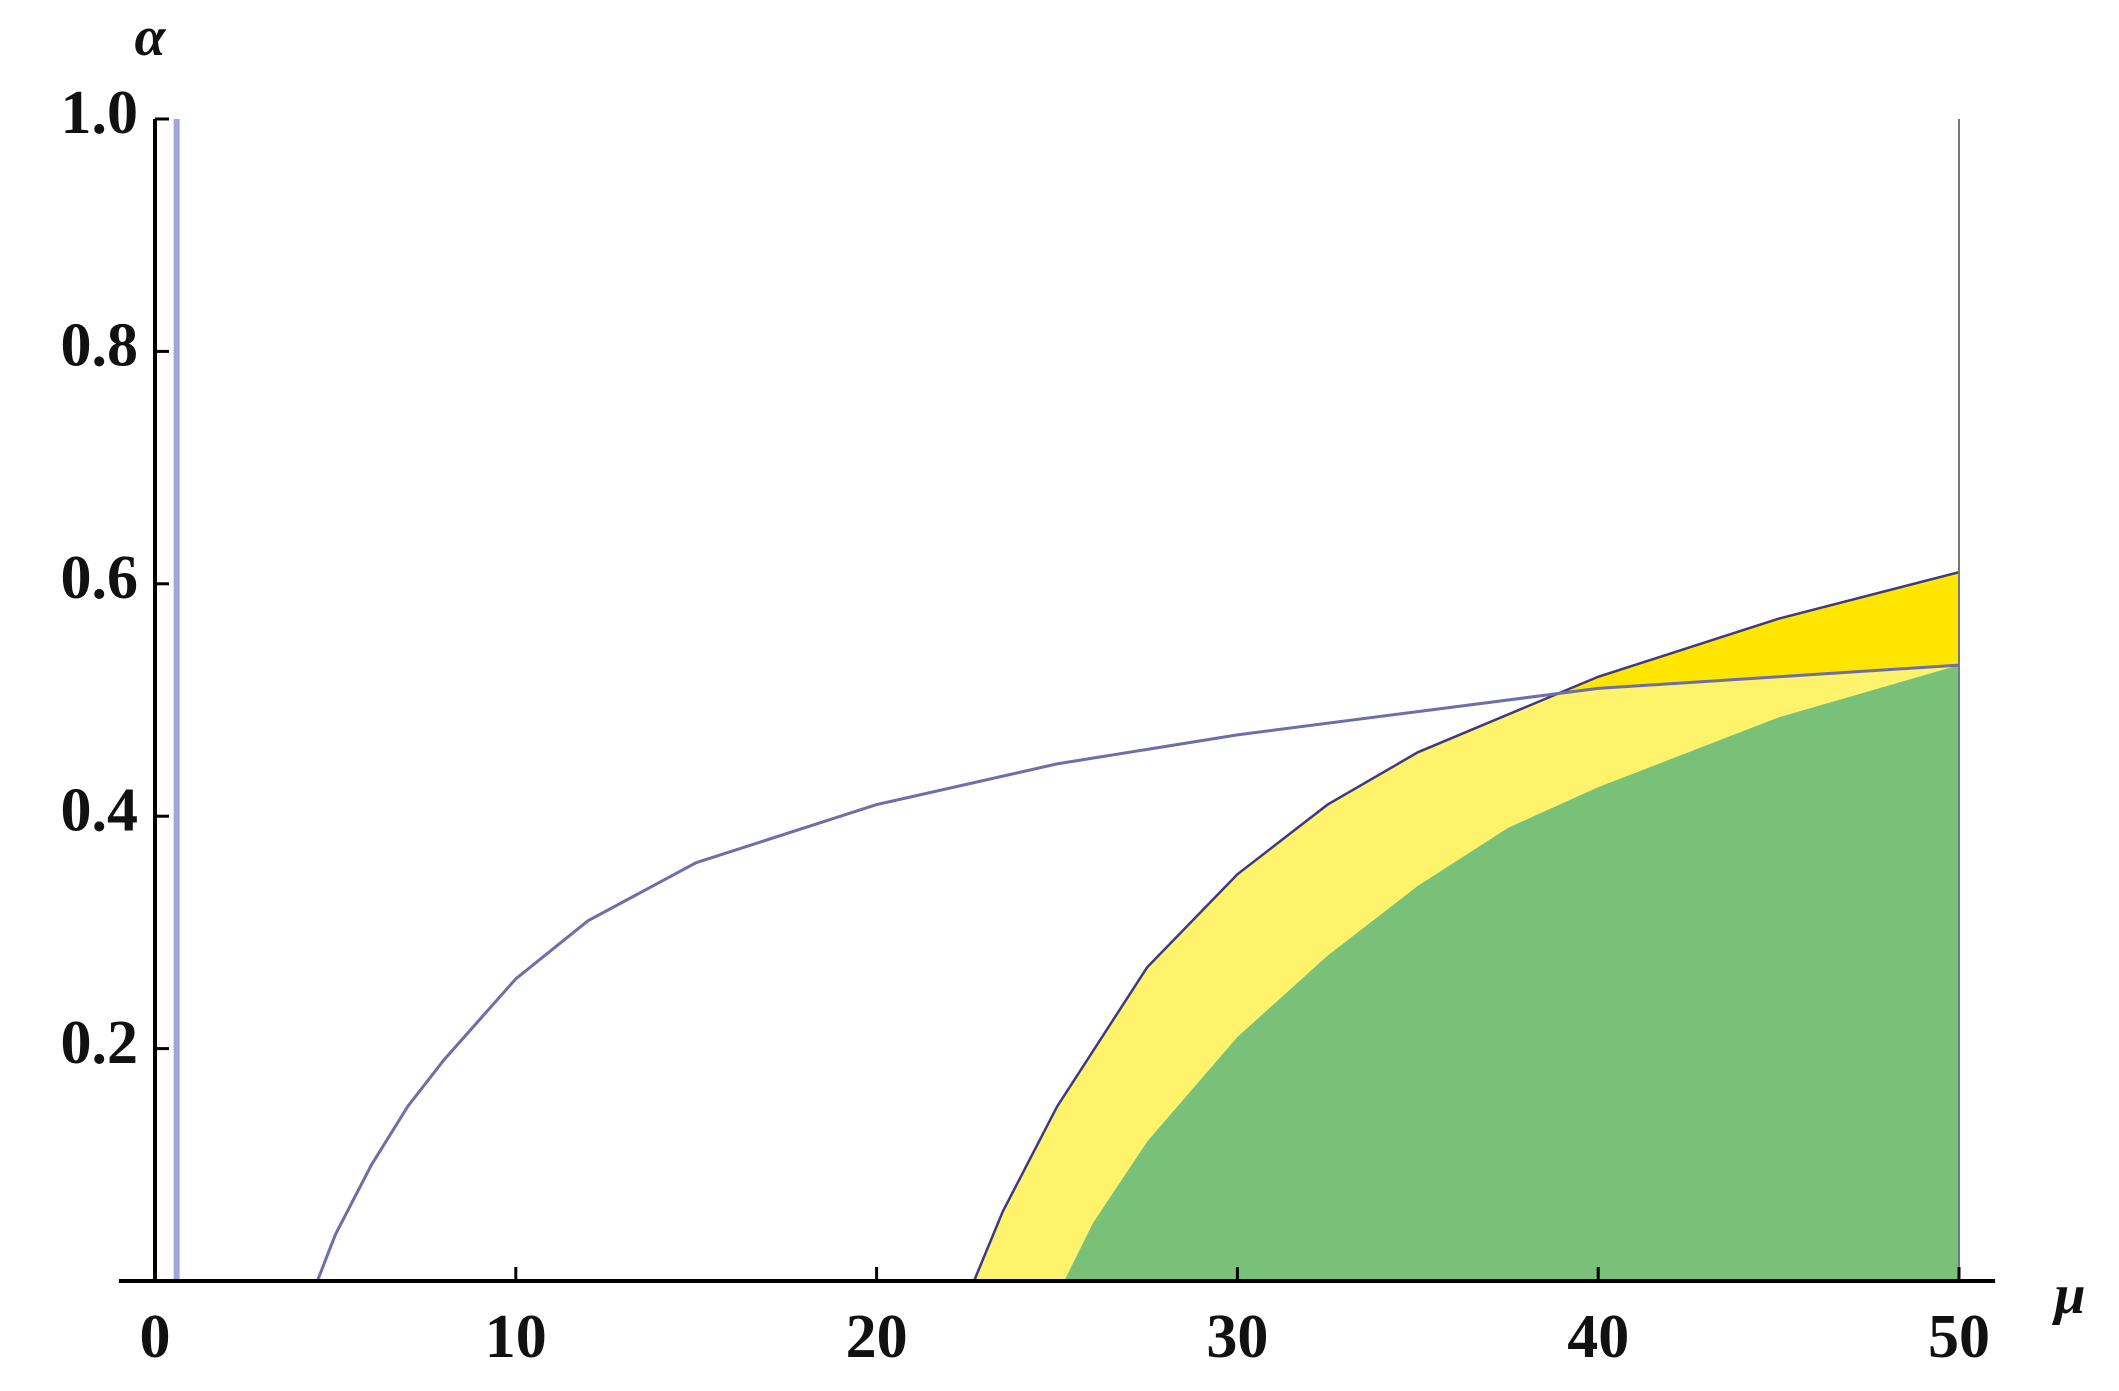 This screenshot has height=1391, width=2119. What do you see at coordinates (155, 1337) in the screenshot?
I see `x-tick-label: 0` at bounding box center [155, 1337].